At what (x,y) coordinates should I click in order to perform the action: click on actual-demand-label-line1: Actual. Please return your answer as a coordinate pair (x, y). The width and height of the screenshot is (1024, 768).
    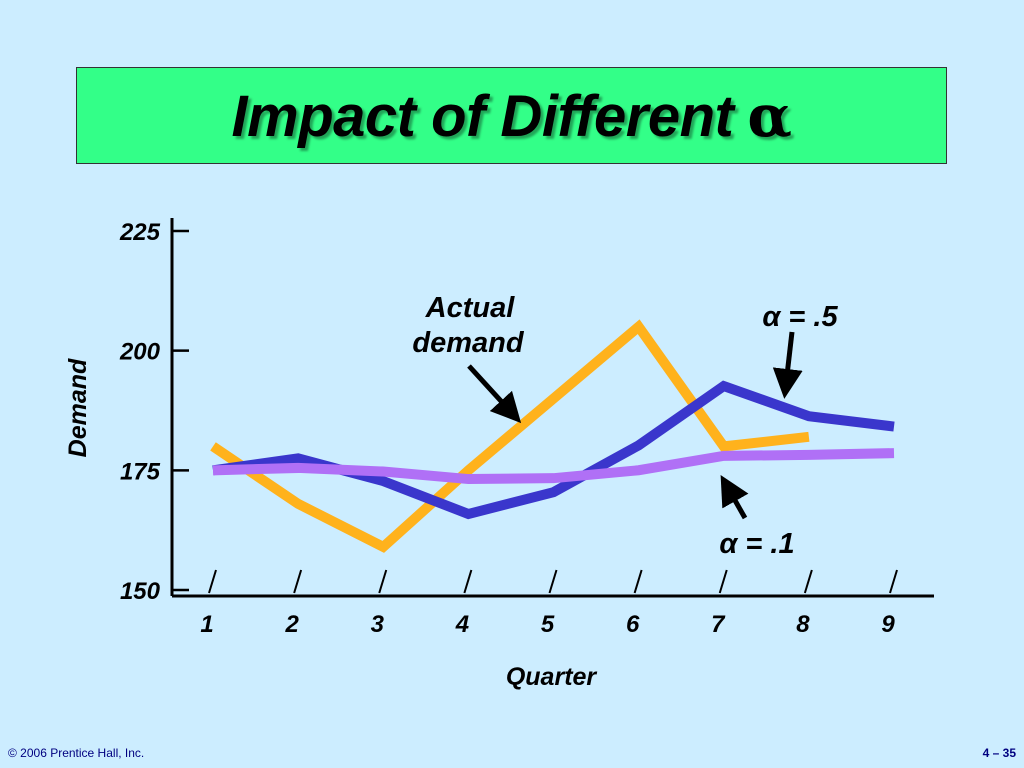
    Looking at the image, I should click on (470, 308).